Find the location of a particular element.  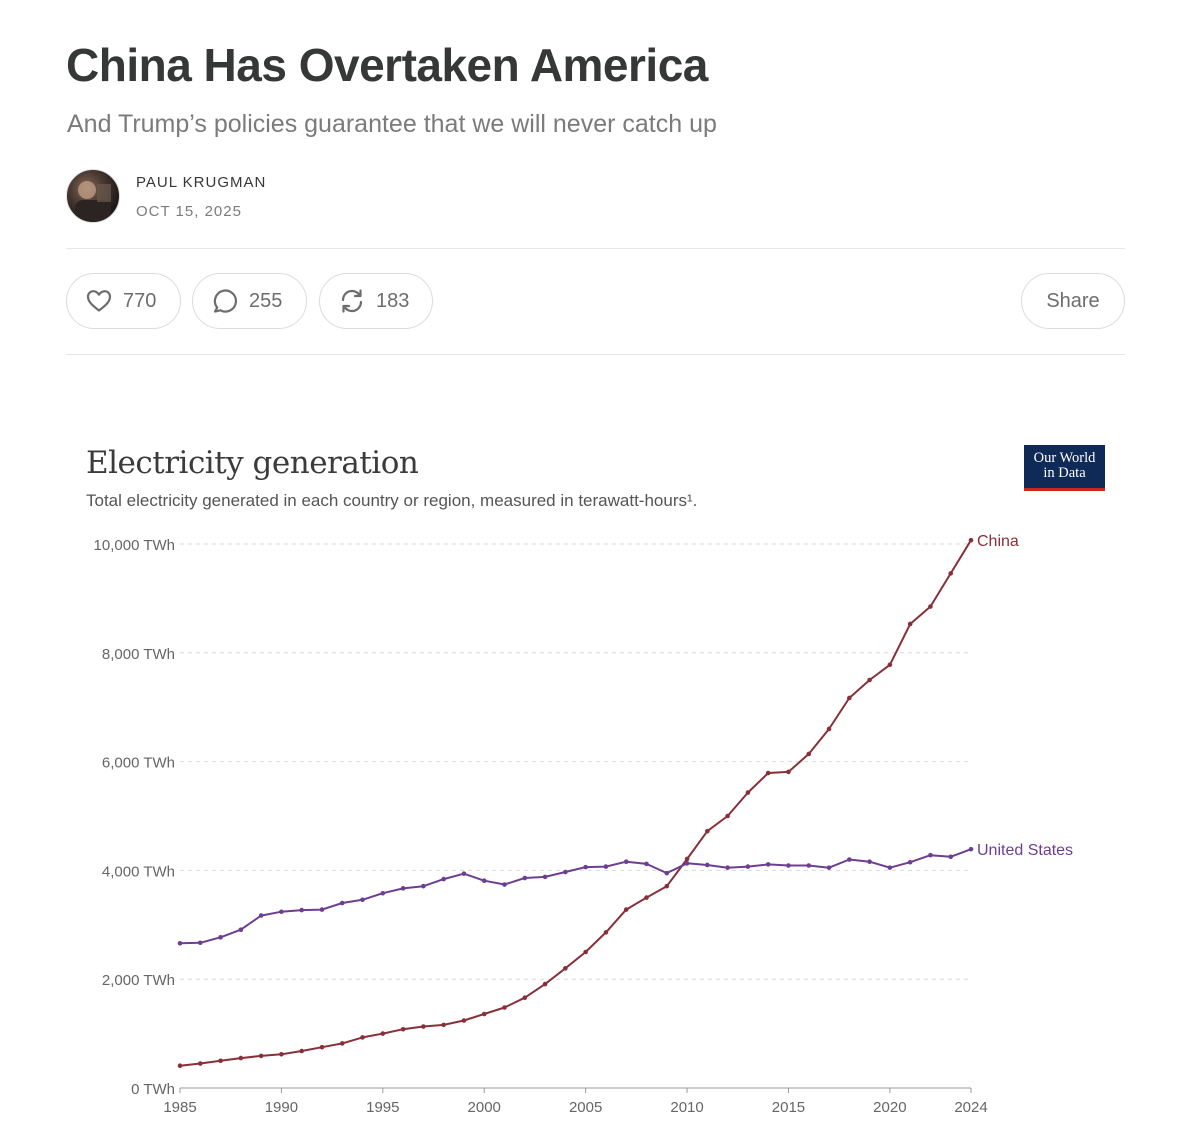

y-tick-label: 8,000 TWh is located at coordinates (138, 654).